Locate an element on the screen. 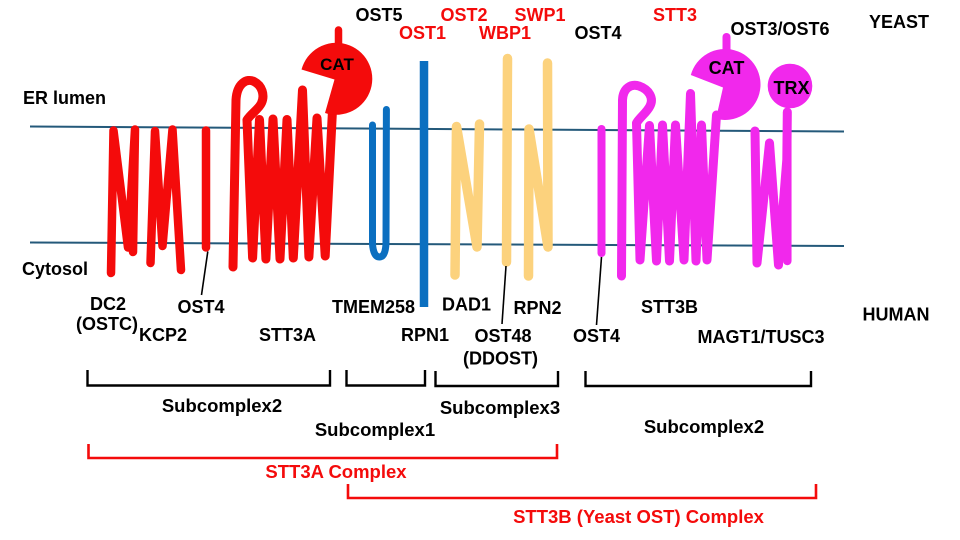 The image size is (960, 540). svg-text: RPN2 is located at coordinates (537, 308).